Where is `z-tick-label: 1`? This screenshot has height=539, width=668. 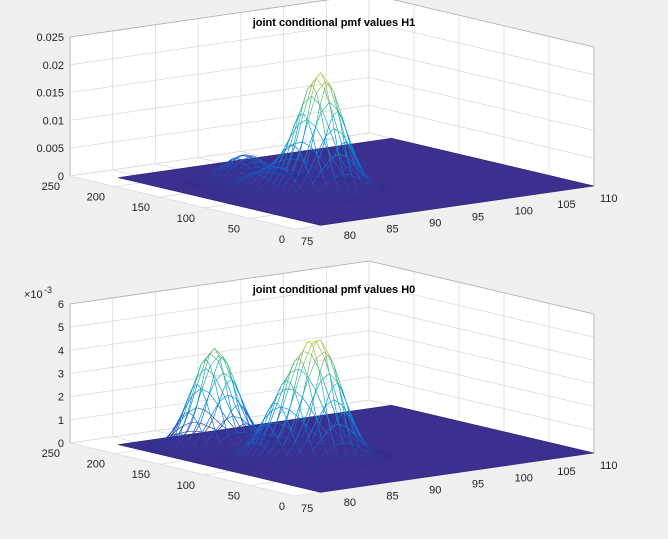
z-tick-label: 1 is located at coordinates (61, 421).